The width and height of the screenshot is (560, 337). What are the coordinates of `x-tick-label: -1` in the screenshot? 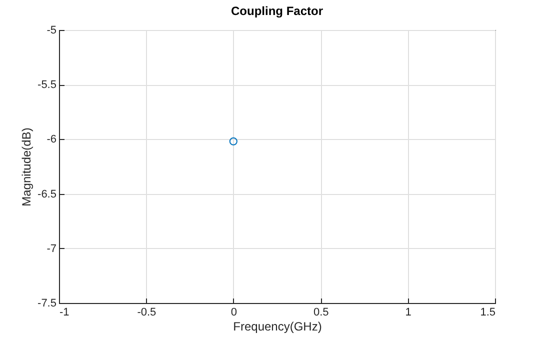 It's located at (65, 312).